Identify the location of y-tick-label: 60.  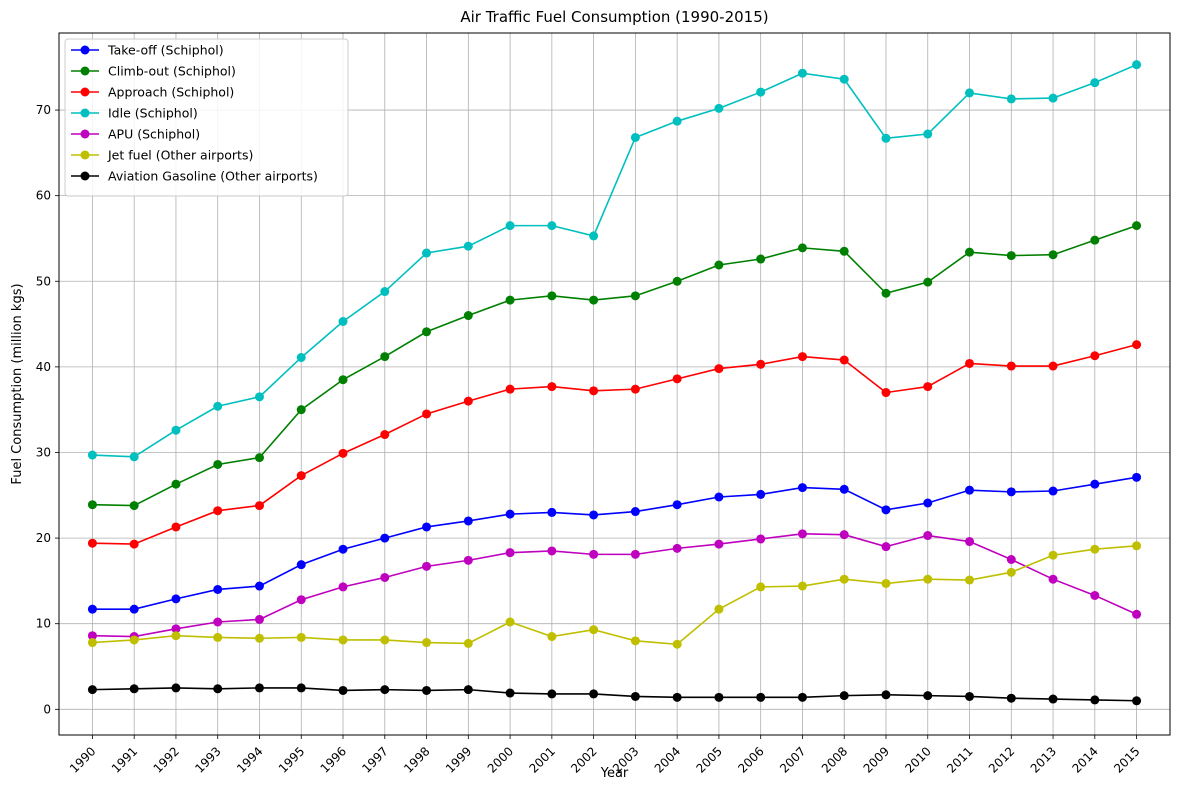
(43, 196).